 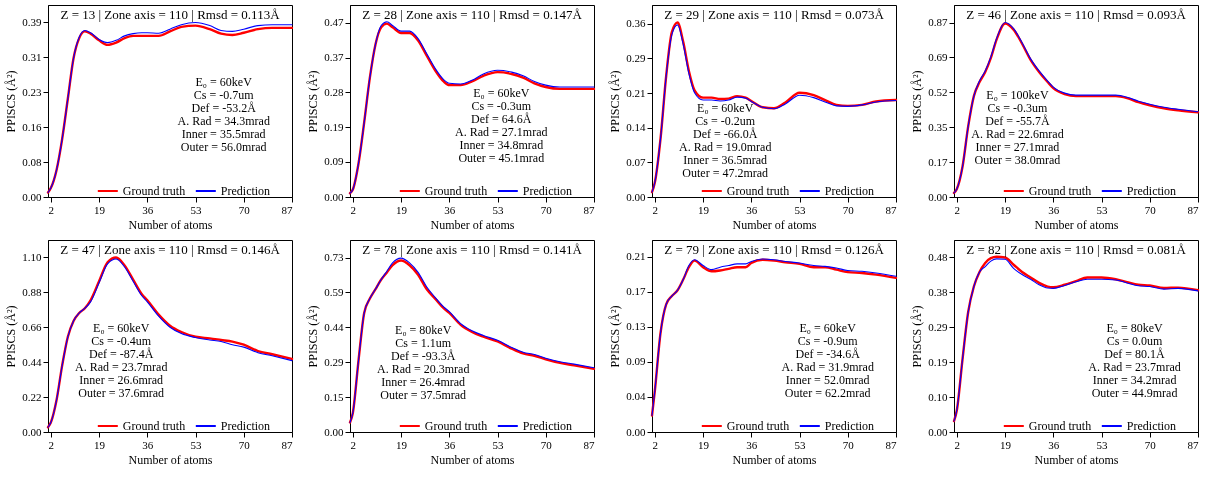 I want to click on annotation: A. Rad = 19.0mrad, so click(x=725, y=146).